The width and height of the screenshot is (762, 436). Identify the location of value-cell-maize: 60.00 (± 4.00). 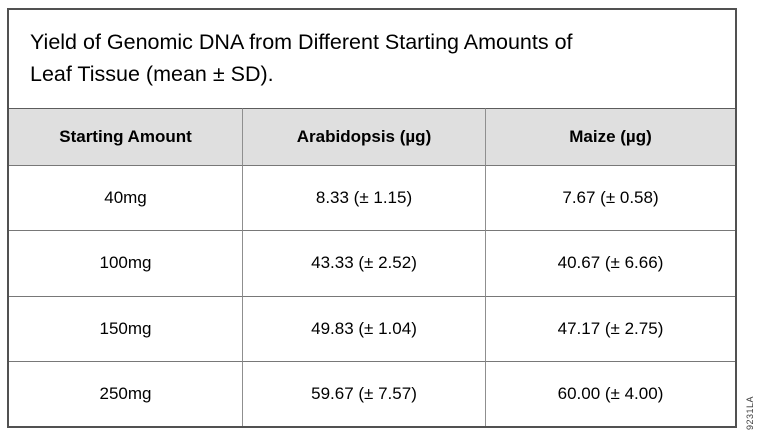
(610, 393).